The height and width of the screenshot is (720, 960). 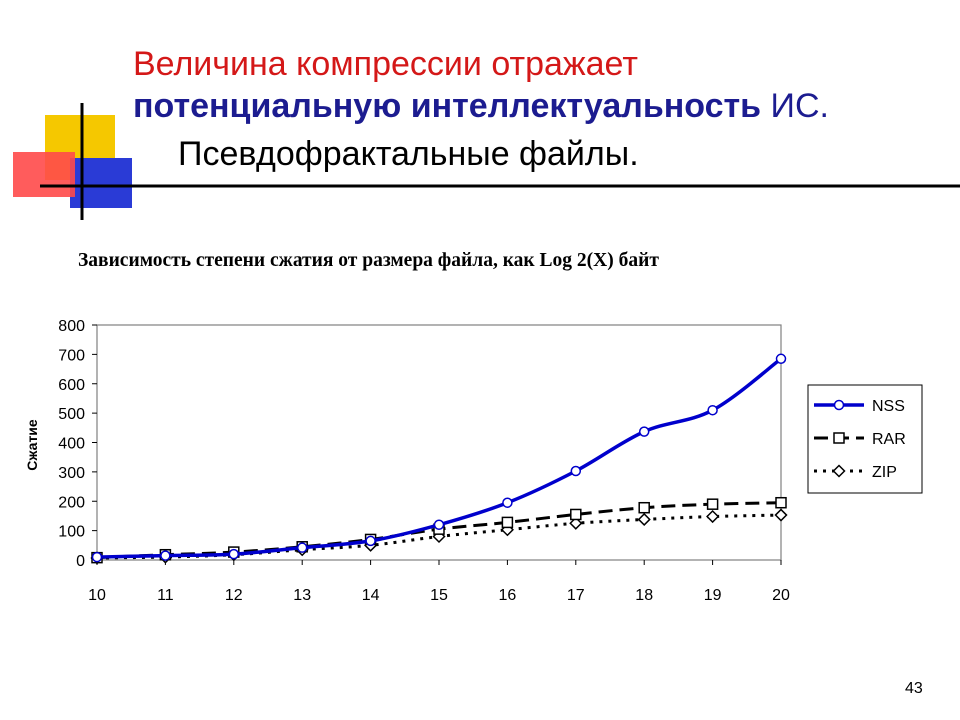 What do you see at coordinates (165, 595) in the screenshot?
I see `x-tick-label: 11` at bounding box center [165, 595].